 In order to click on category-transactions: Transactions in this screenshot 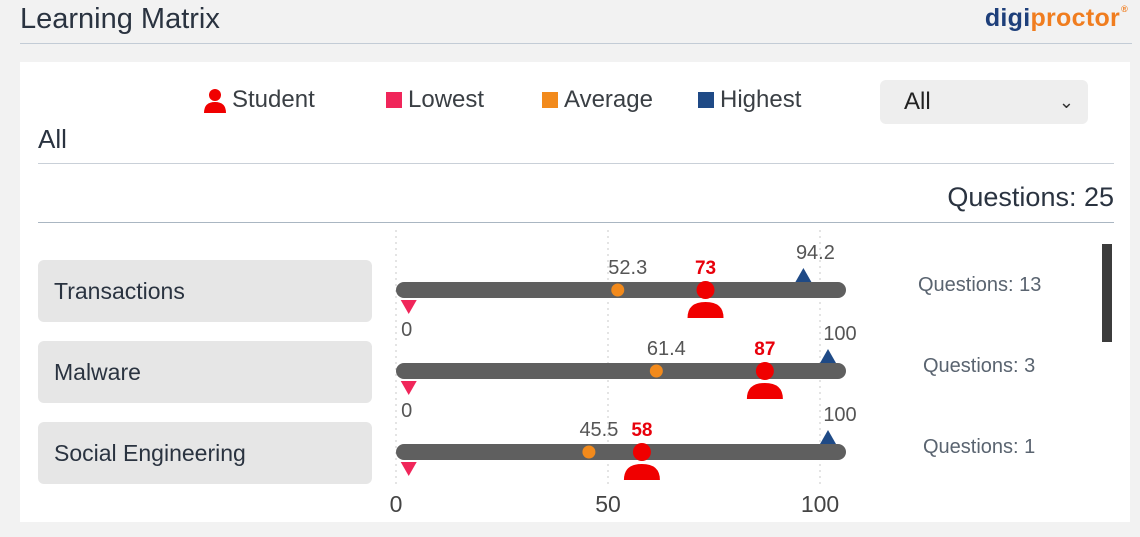, I will do `click(205, 291)`.